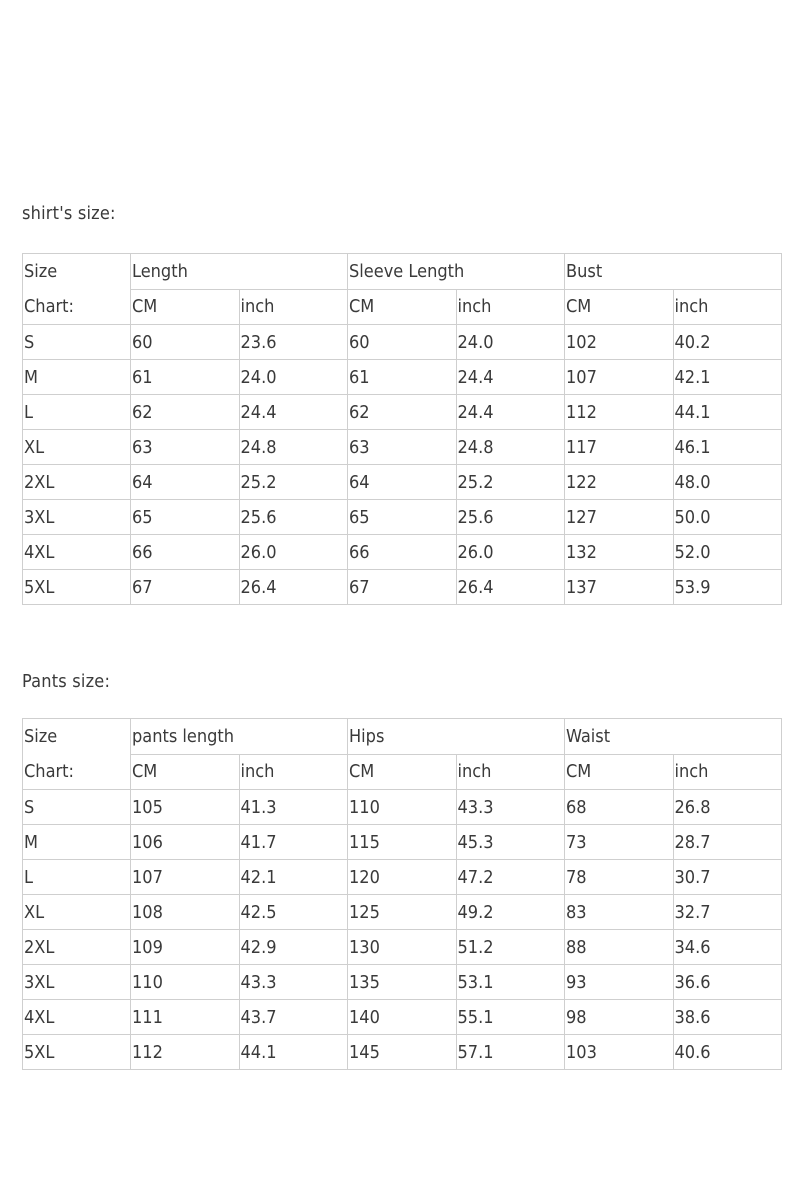 This screenshot has width=800, height=1200. What do you see at coordinates (293, 342) in the screenshot?
I see `value-cell: 23.6` at bounding box center [293, 342].